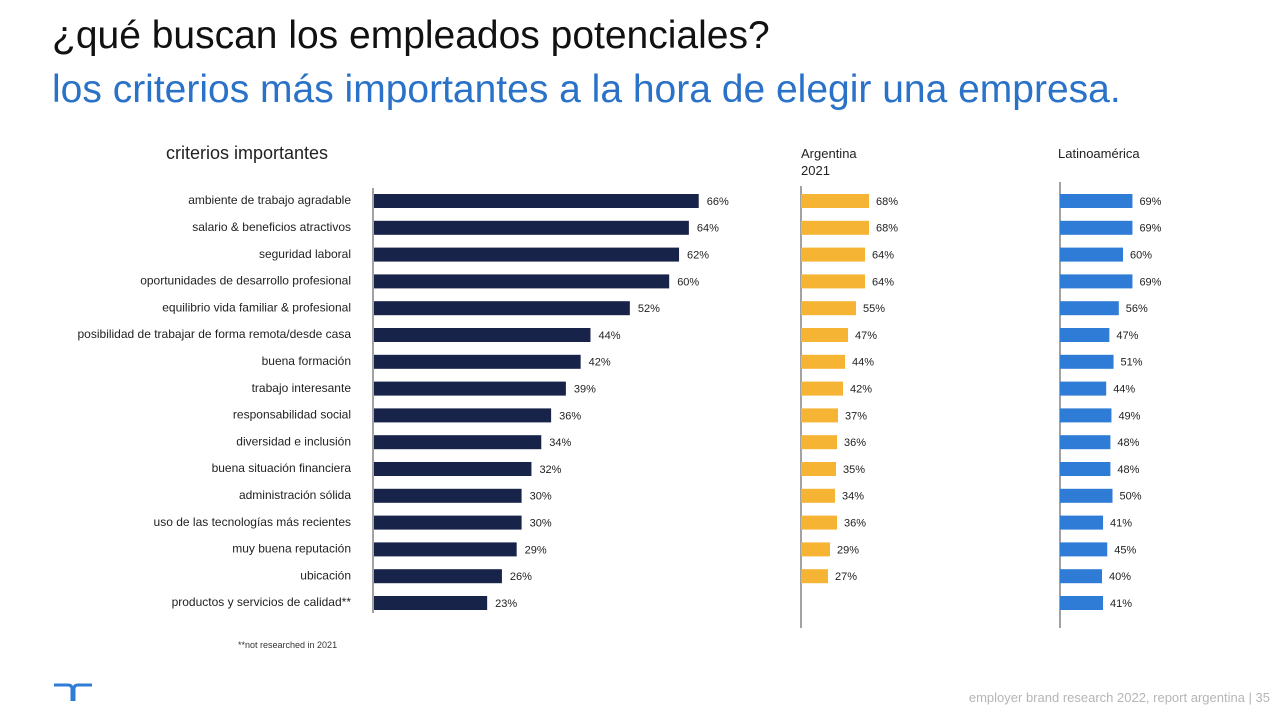  What do you see at coordinates (609, 336) in the screenshot?
I see `data-label-main: 44%` at bounding box center [609, 336].